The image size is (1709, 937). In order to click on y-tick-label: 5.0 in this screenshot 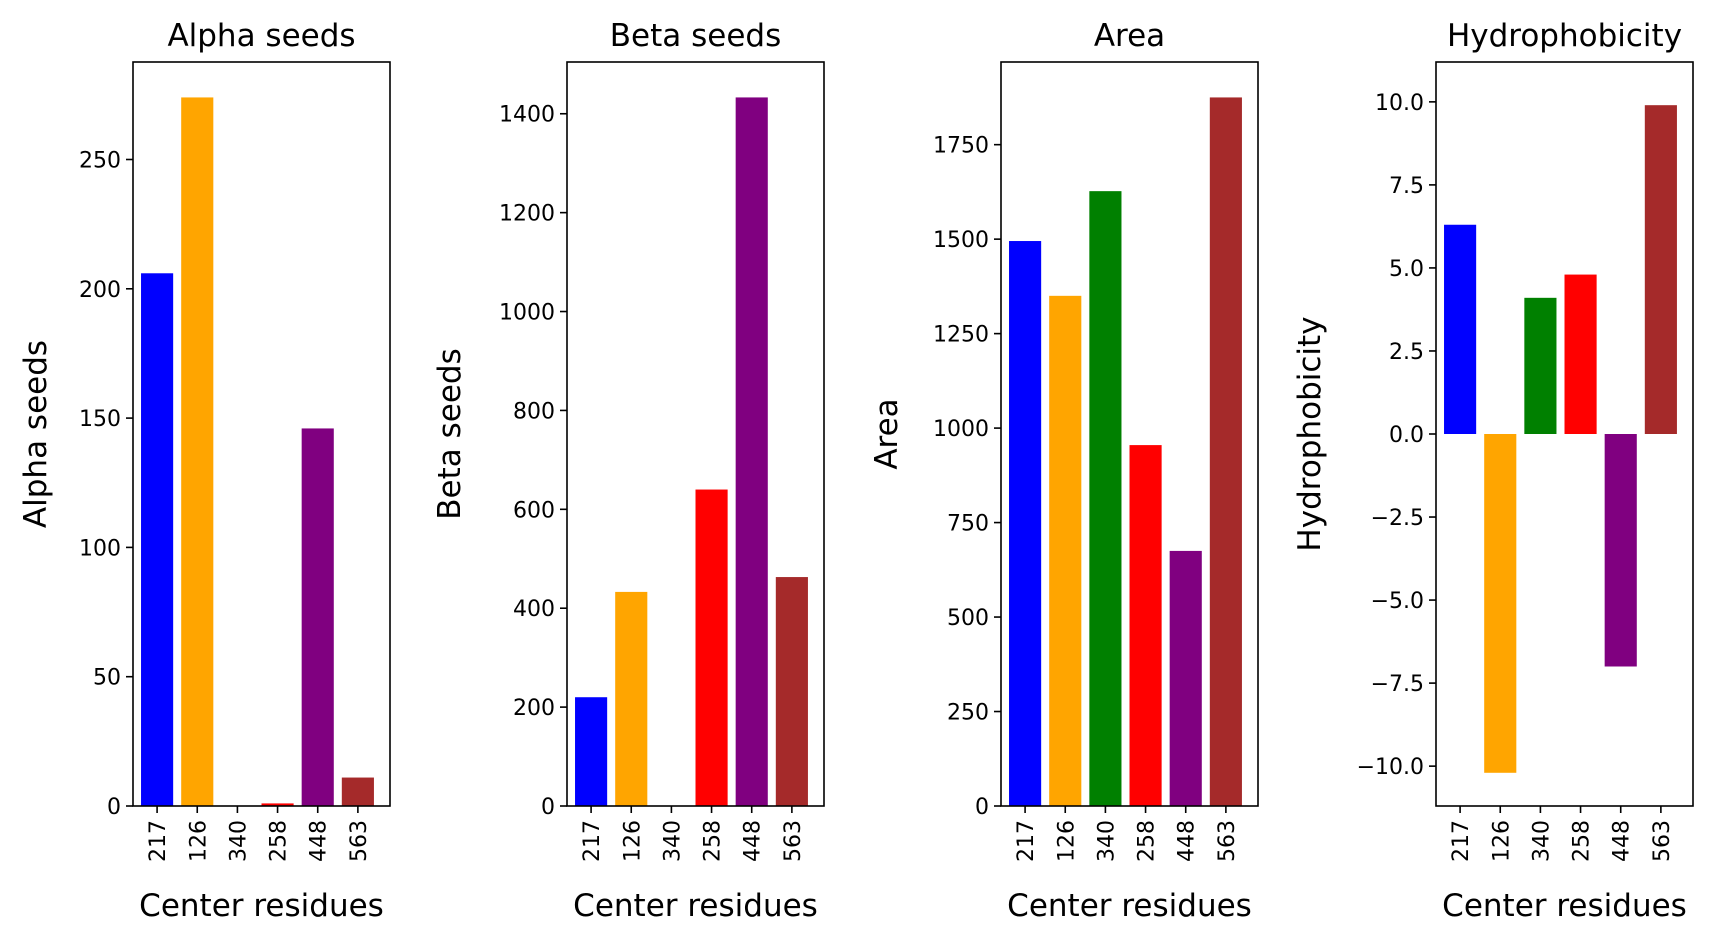, I will do `click(1406, 269)`.